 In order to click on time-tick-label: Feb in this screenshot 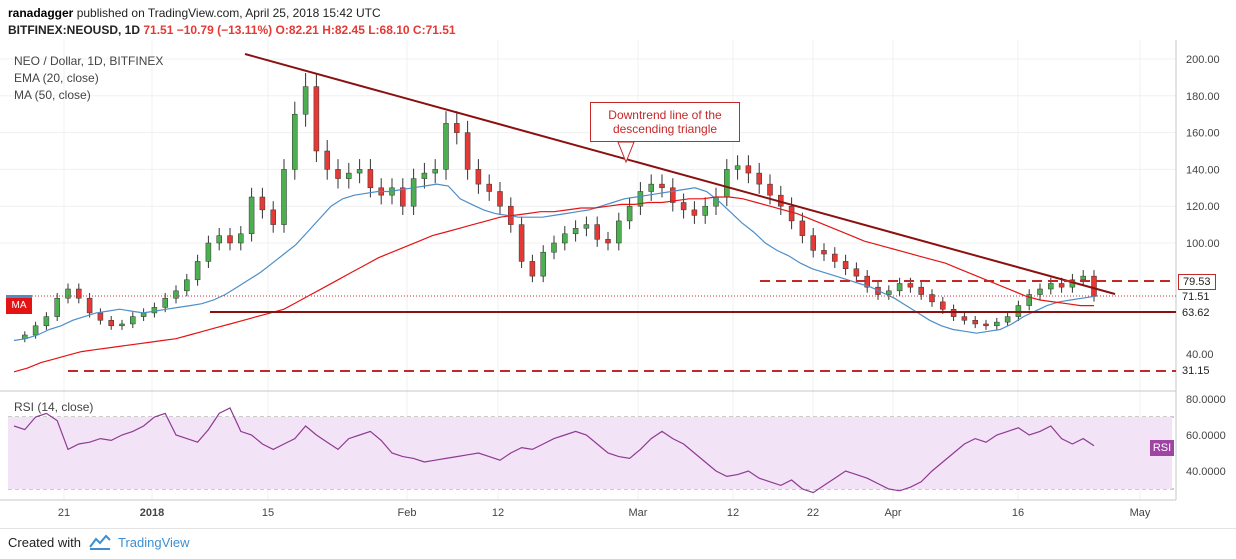, I will do `click(407, 513)`.